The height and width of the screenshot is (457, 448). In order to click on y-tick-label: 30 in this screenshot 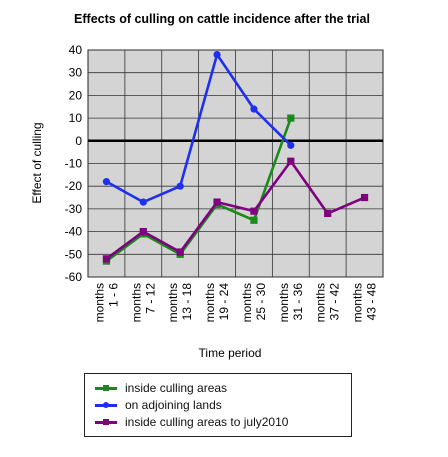, I will do `click(76, 73)`.